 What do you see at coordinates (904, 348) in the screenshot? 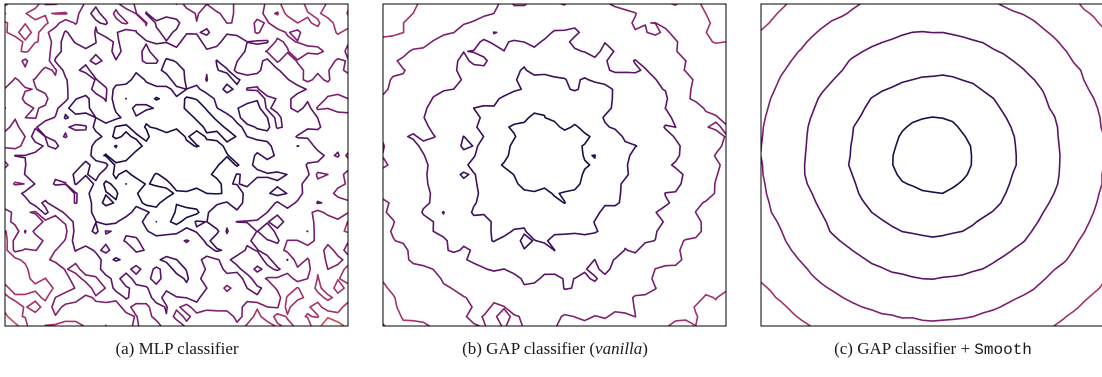
I see `caption-c-text: (c) GAP classifier +` at bounding box center [904, 348].